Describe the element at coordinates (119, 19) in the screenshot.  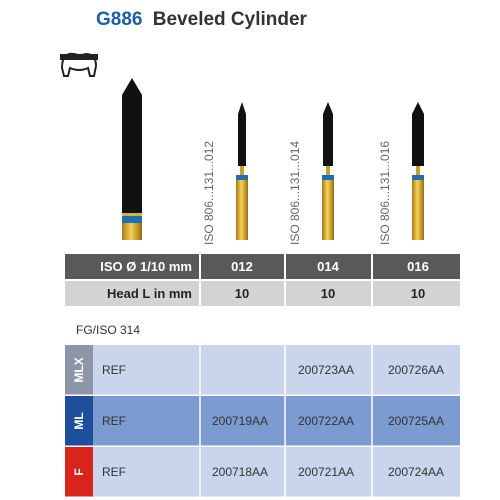
I see `title-code: G886` at that location.